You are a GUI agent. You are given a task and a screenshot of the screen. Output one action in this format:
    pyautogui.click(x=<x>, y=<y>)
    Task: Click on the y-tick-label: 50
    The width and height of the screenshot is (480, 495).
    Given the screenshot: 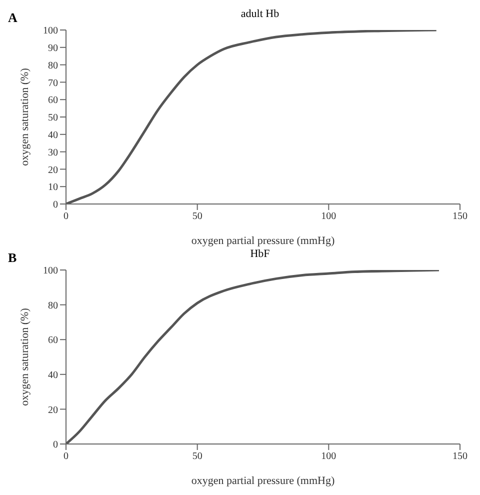 What is the action you would take?
    pyautogui.click(x=53, y=118)
    